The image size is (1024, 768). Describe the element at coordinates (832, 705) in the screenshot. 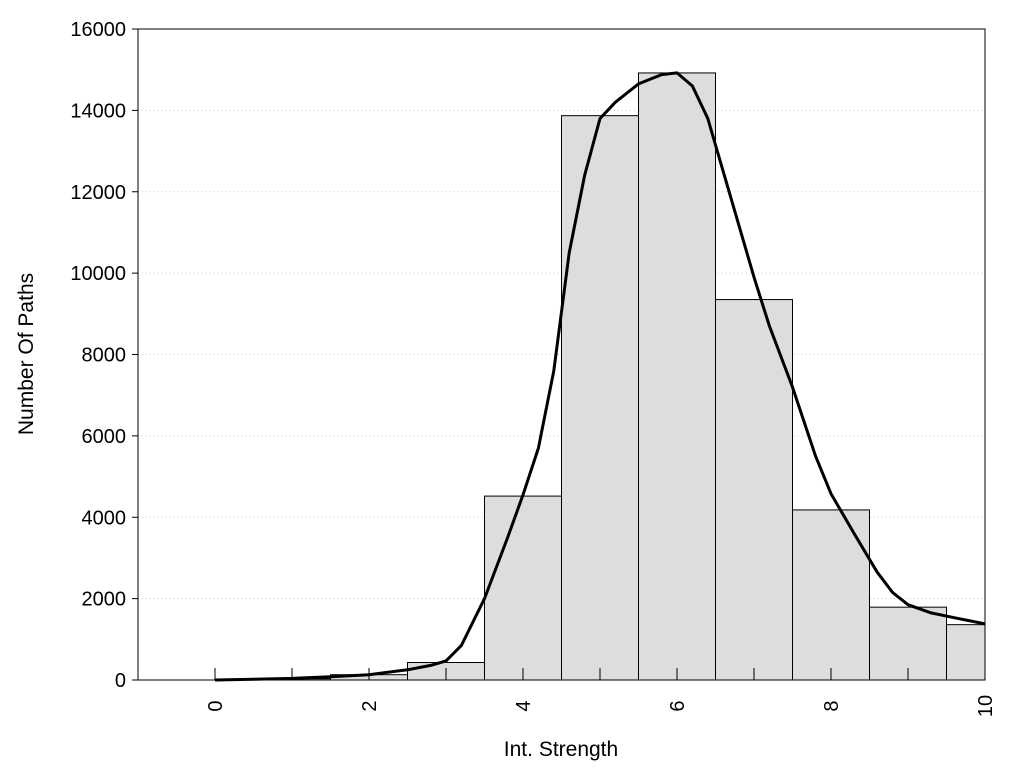

I see `x-tick-label: 8` at that location.